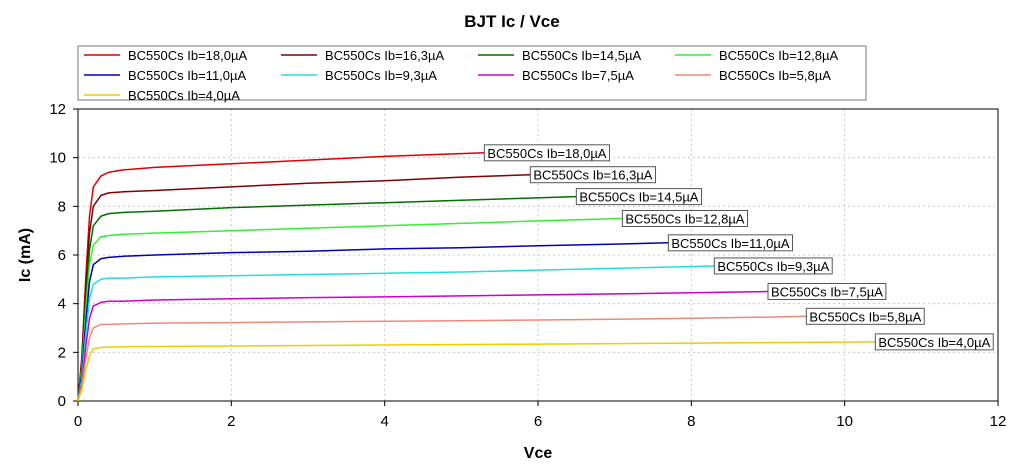 Image resolution: width=1024 pixels, height=476 pixels. What do you see at coordinates (62, 304) in the screenshot?
I see `y-tick-label: 4` at bounding box center [62, 304].